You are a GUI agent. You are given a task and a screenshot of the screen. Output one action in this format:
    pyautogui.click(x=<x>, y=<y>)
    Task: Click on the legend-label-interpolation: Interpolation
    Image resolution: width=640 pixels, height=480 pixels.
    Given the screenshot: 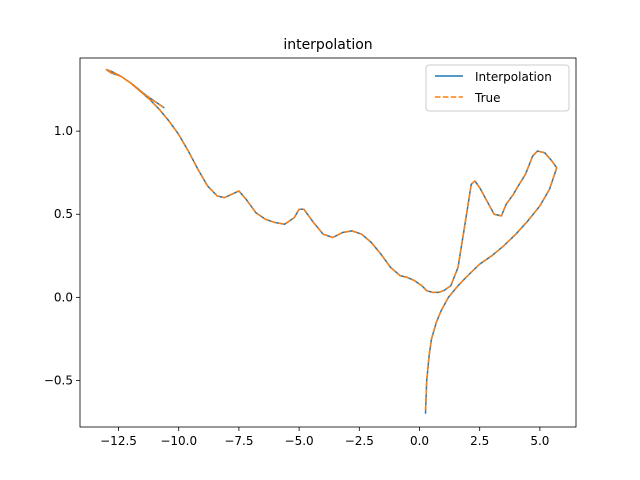 What is the action you would take?
    pyautogui.click(x=513, y=77)
    